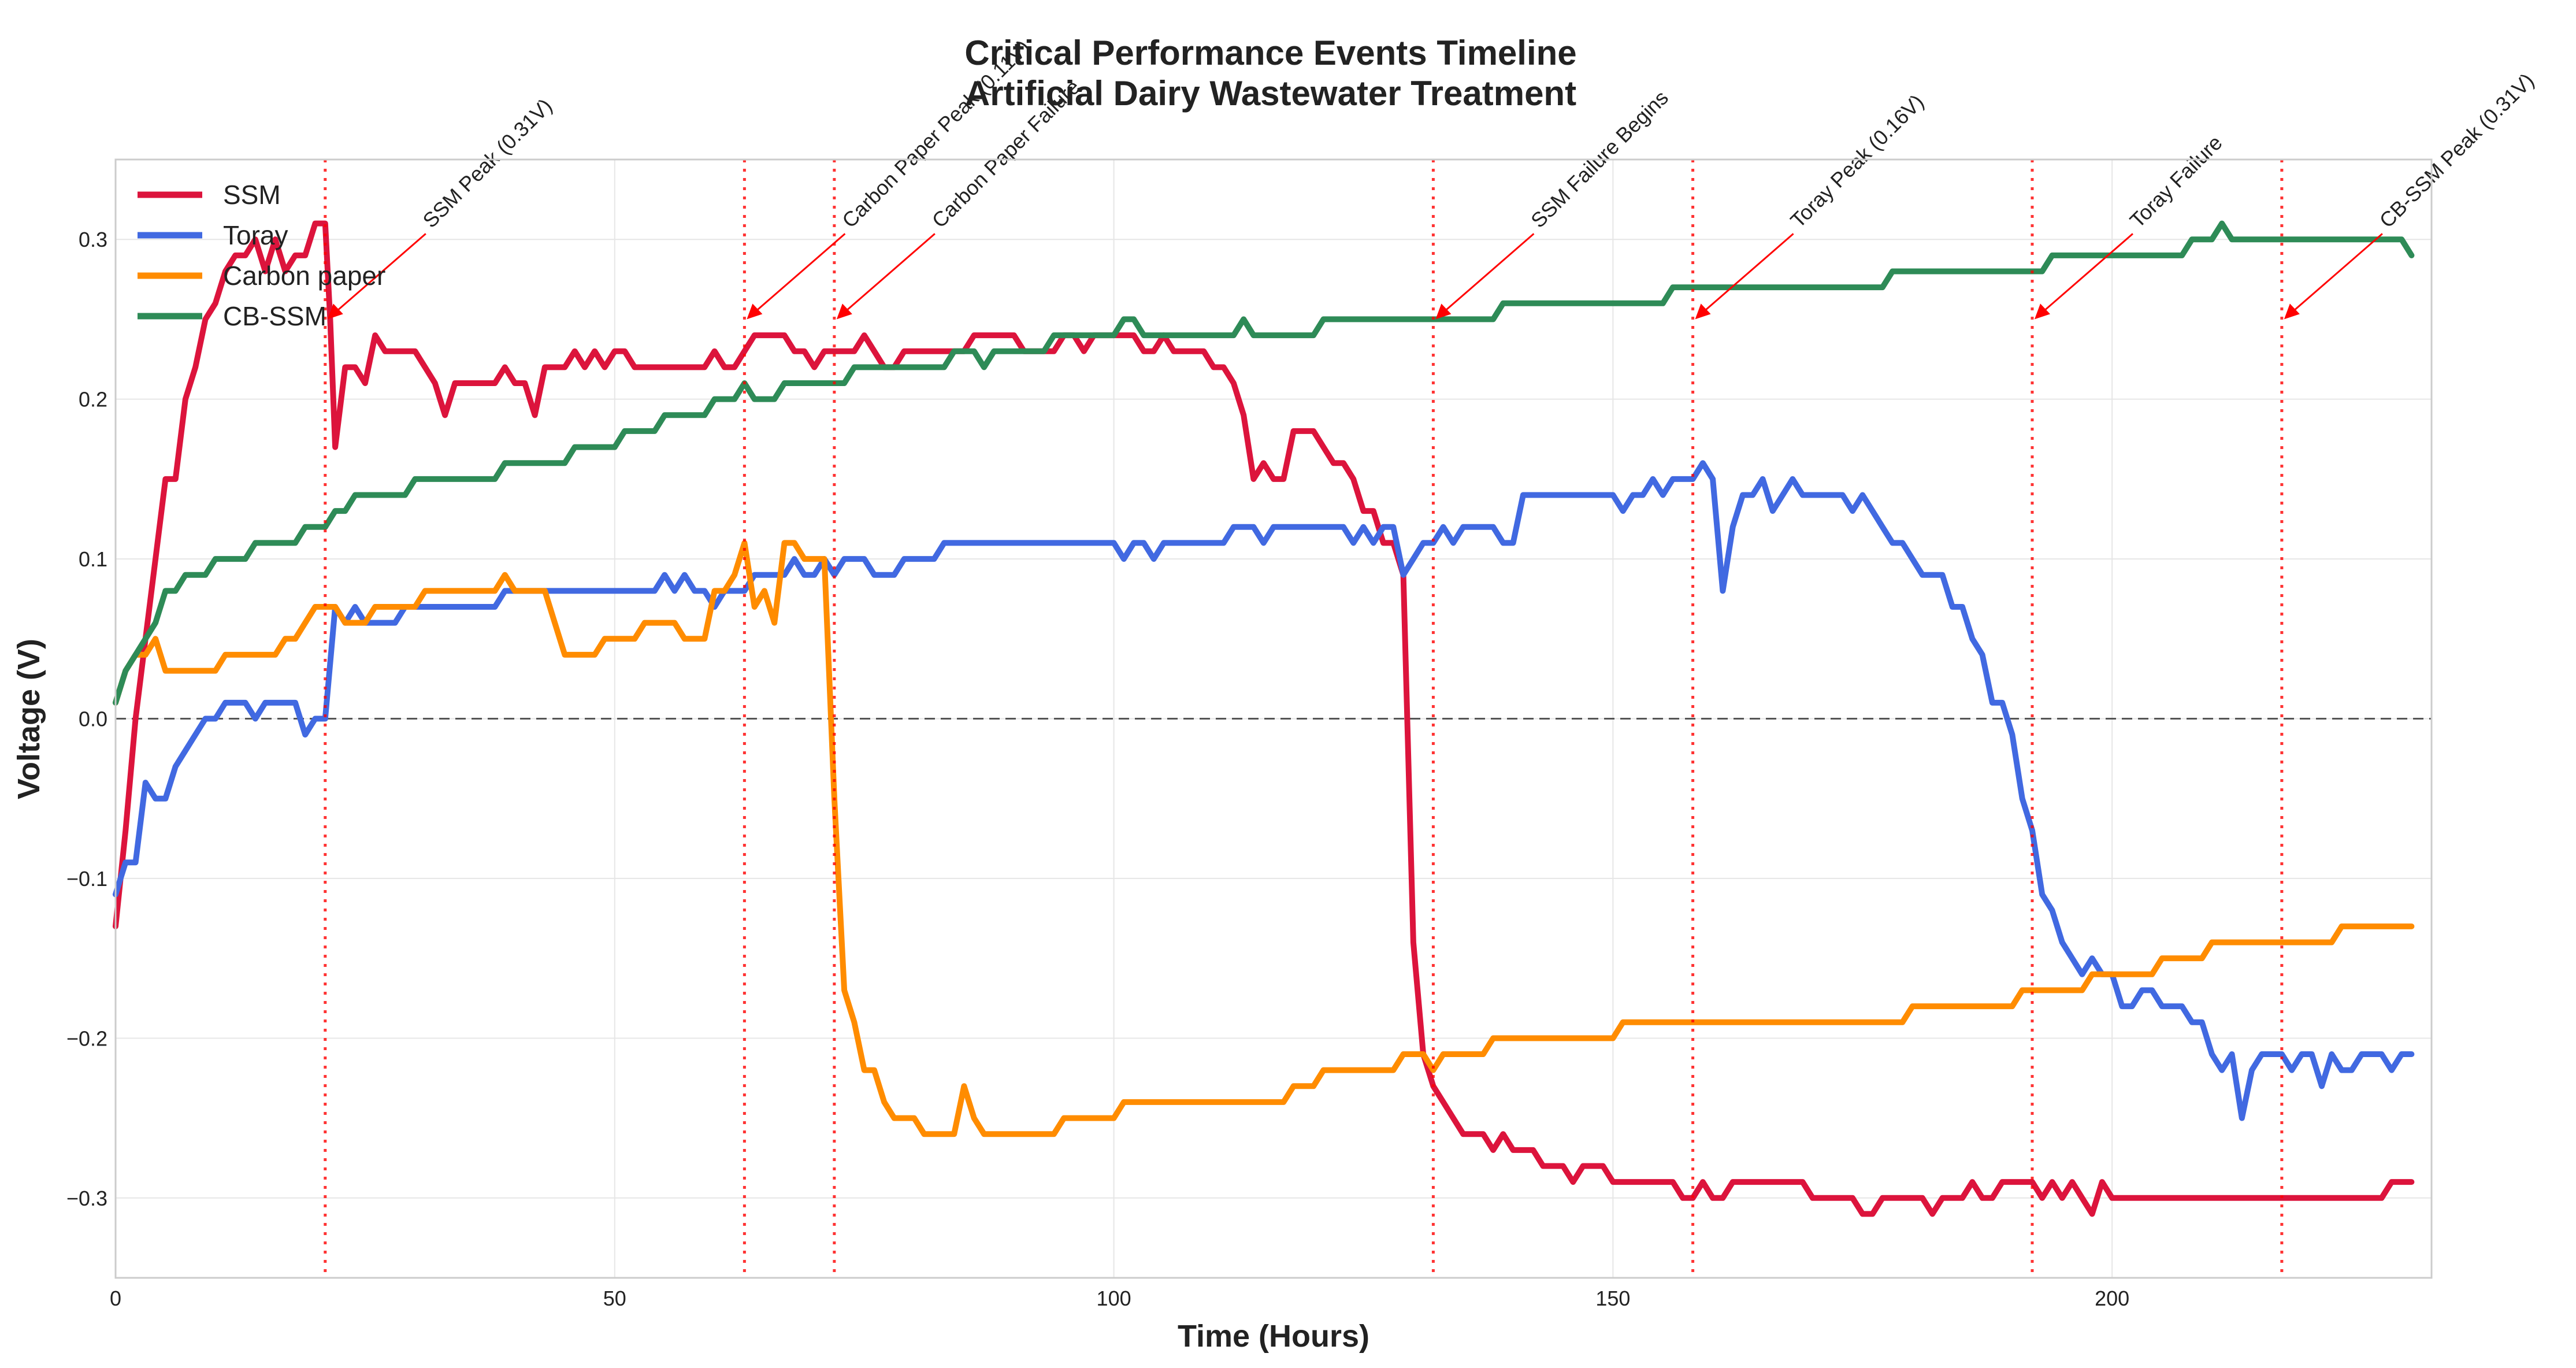 The height and width of the screenshot is (1368, 2576). Describe the element at coordinates (261, 255) in the screenshot. I see `legend: SSM Toray Carbon paper CB-SSM` at that location.